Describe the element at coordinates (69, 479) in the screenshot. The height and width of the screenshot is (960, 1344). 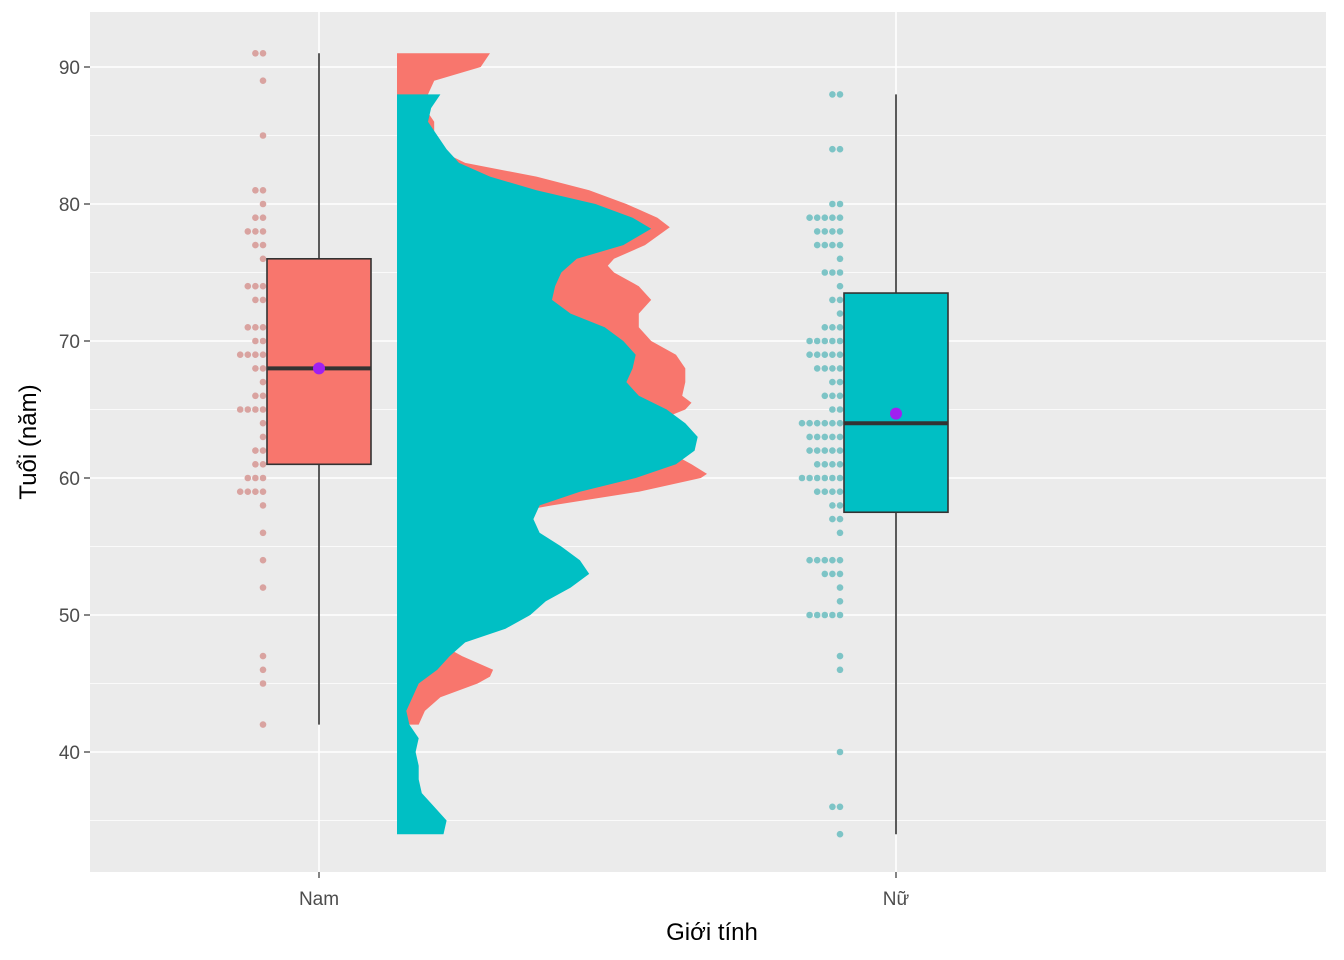
I see `y-tick-label: 60` at that location.